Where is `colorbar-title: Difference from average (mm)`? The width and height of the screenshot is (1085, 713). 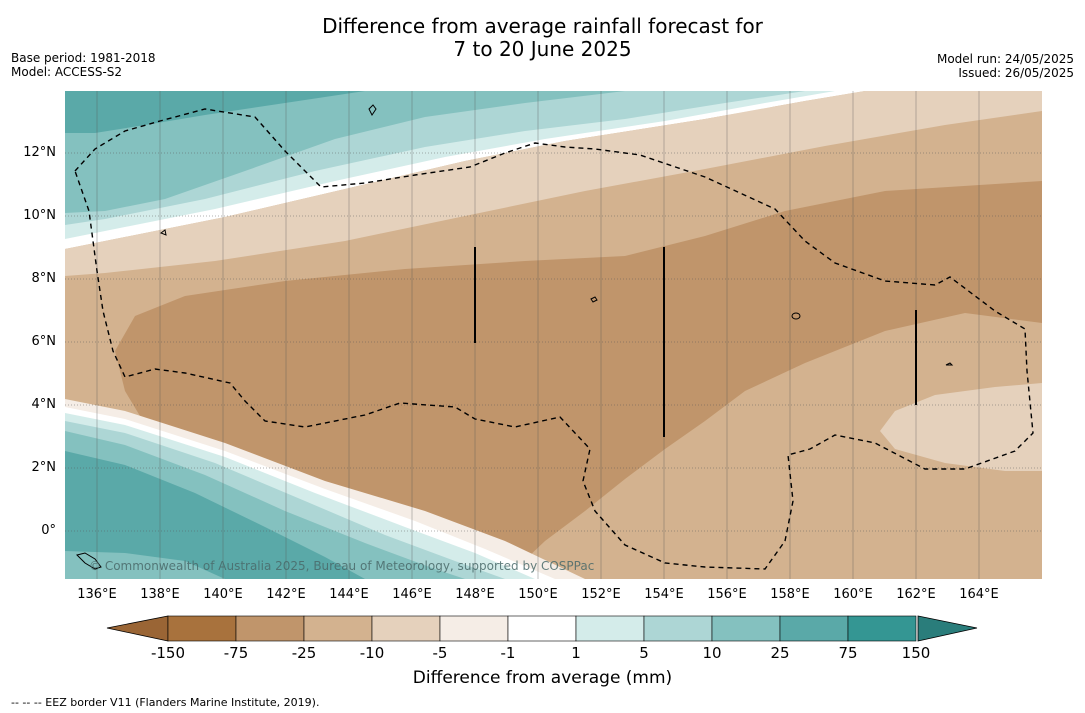 colorbar-title: Difference from average (mm) is located at coordinates (542, 678).